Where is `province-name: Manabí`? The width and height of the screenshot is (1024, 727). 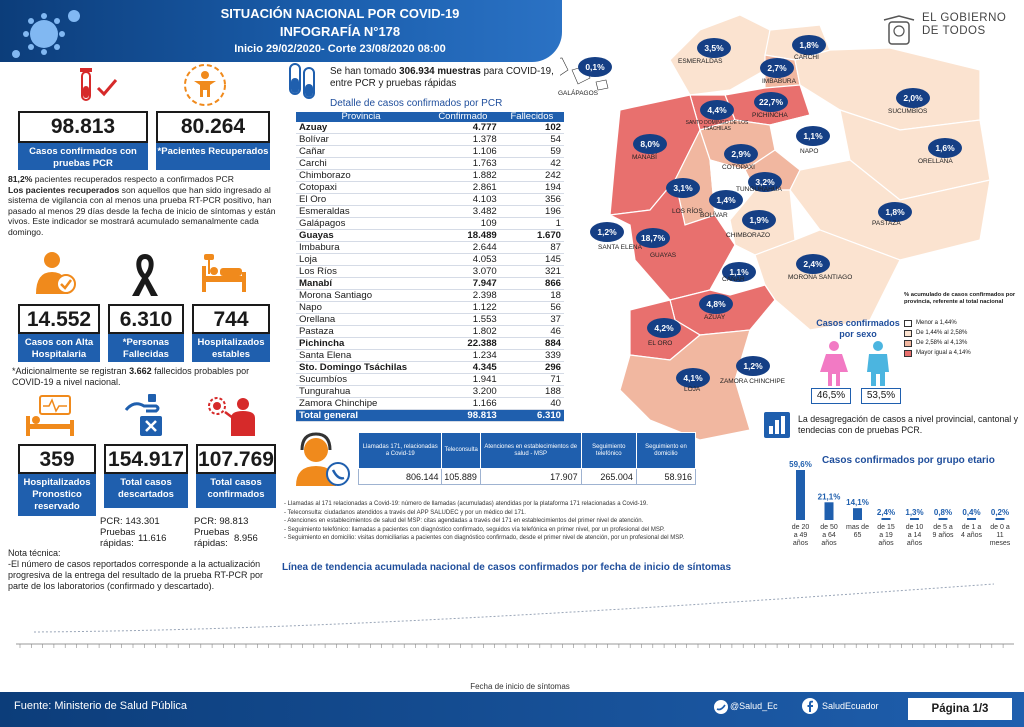
province-name: Manabí is located at coordinates (361, 283).